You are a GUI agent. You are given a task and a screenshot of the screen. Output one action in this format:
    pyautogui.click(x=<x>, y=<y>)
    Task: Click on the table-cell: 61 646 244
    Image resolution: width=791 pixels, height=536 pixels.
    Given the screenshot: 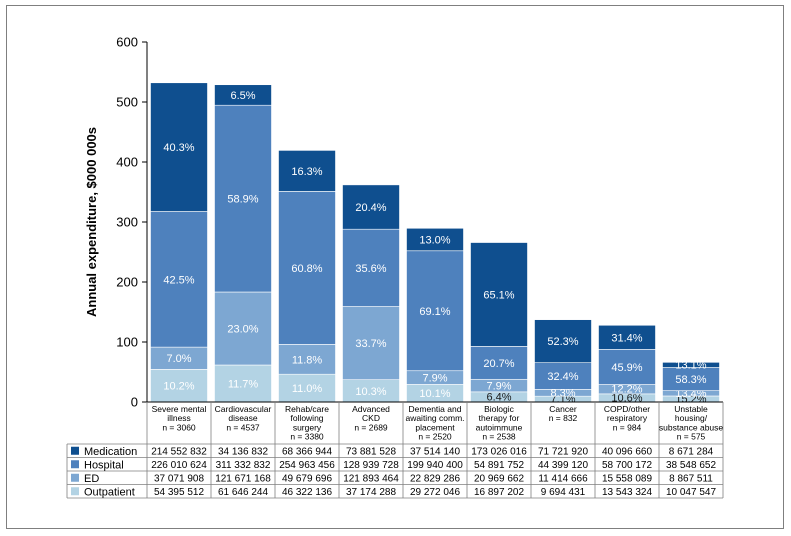 What is the action you would take?
    pyautogui.click(x=243, y=492)
    